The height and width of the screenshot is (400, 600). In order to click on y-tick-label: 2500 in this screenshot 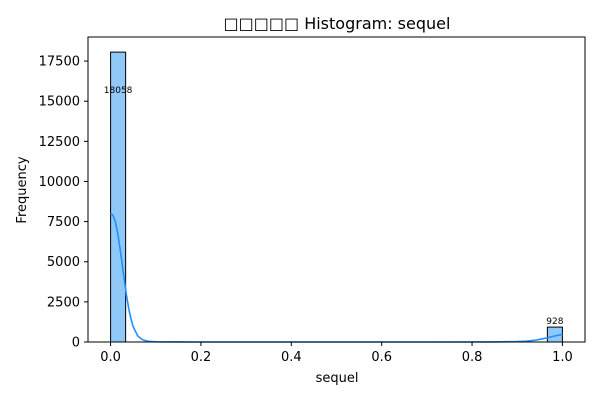, I will do `click(63, 302)`.